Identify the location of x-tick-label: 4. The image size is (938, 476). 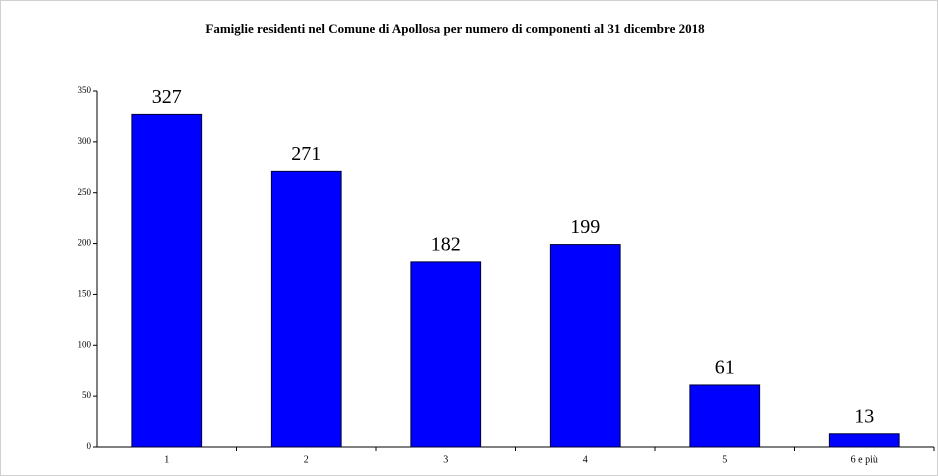
(585, 459).